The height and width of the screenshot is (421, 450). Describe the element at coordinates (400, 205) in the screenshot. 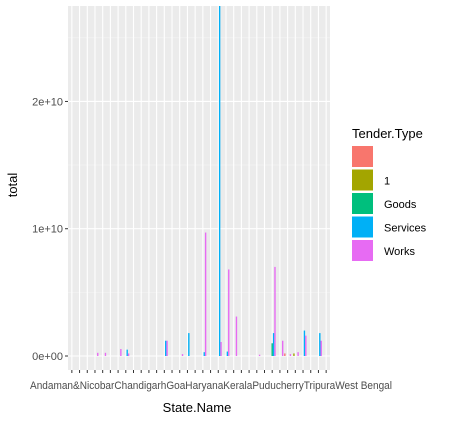

I see `legend-label: Goods` at that location.